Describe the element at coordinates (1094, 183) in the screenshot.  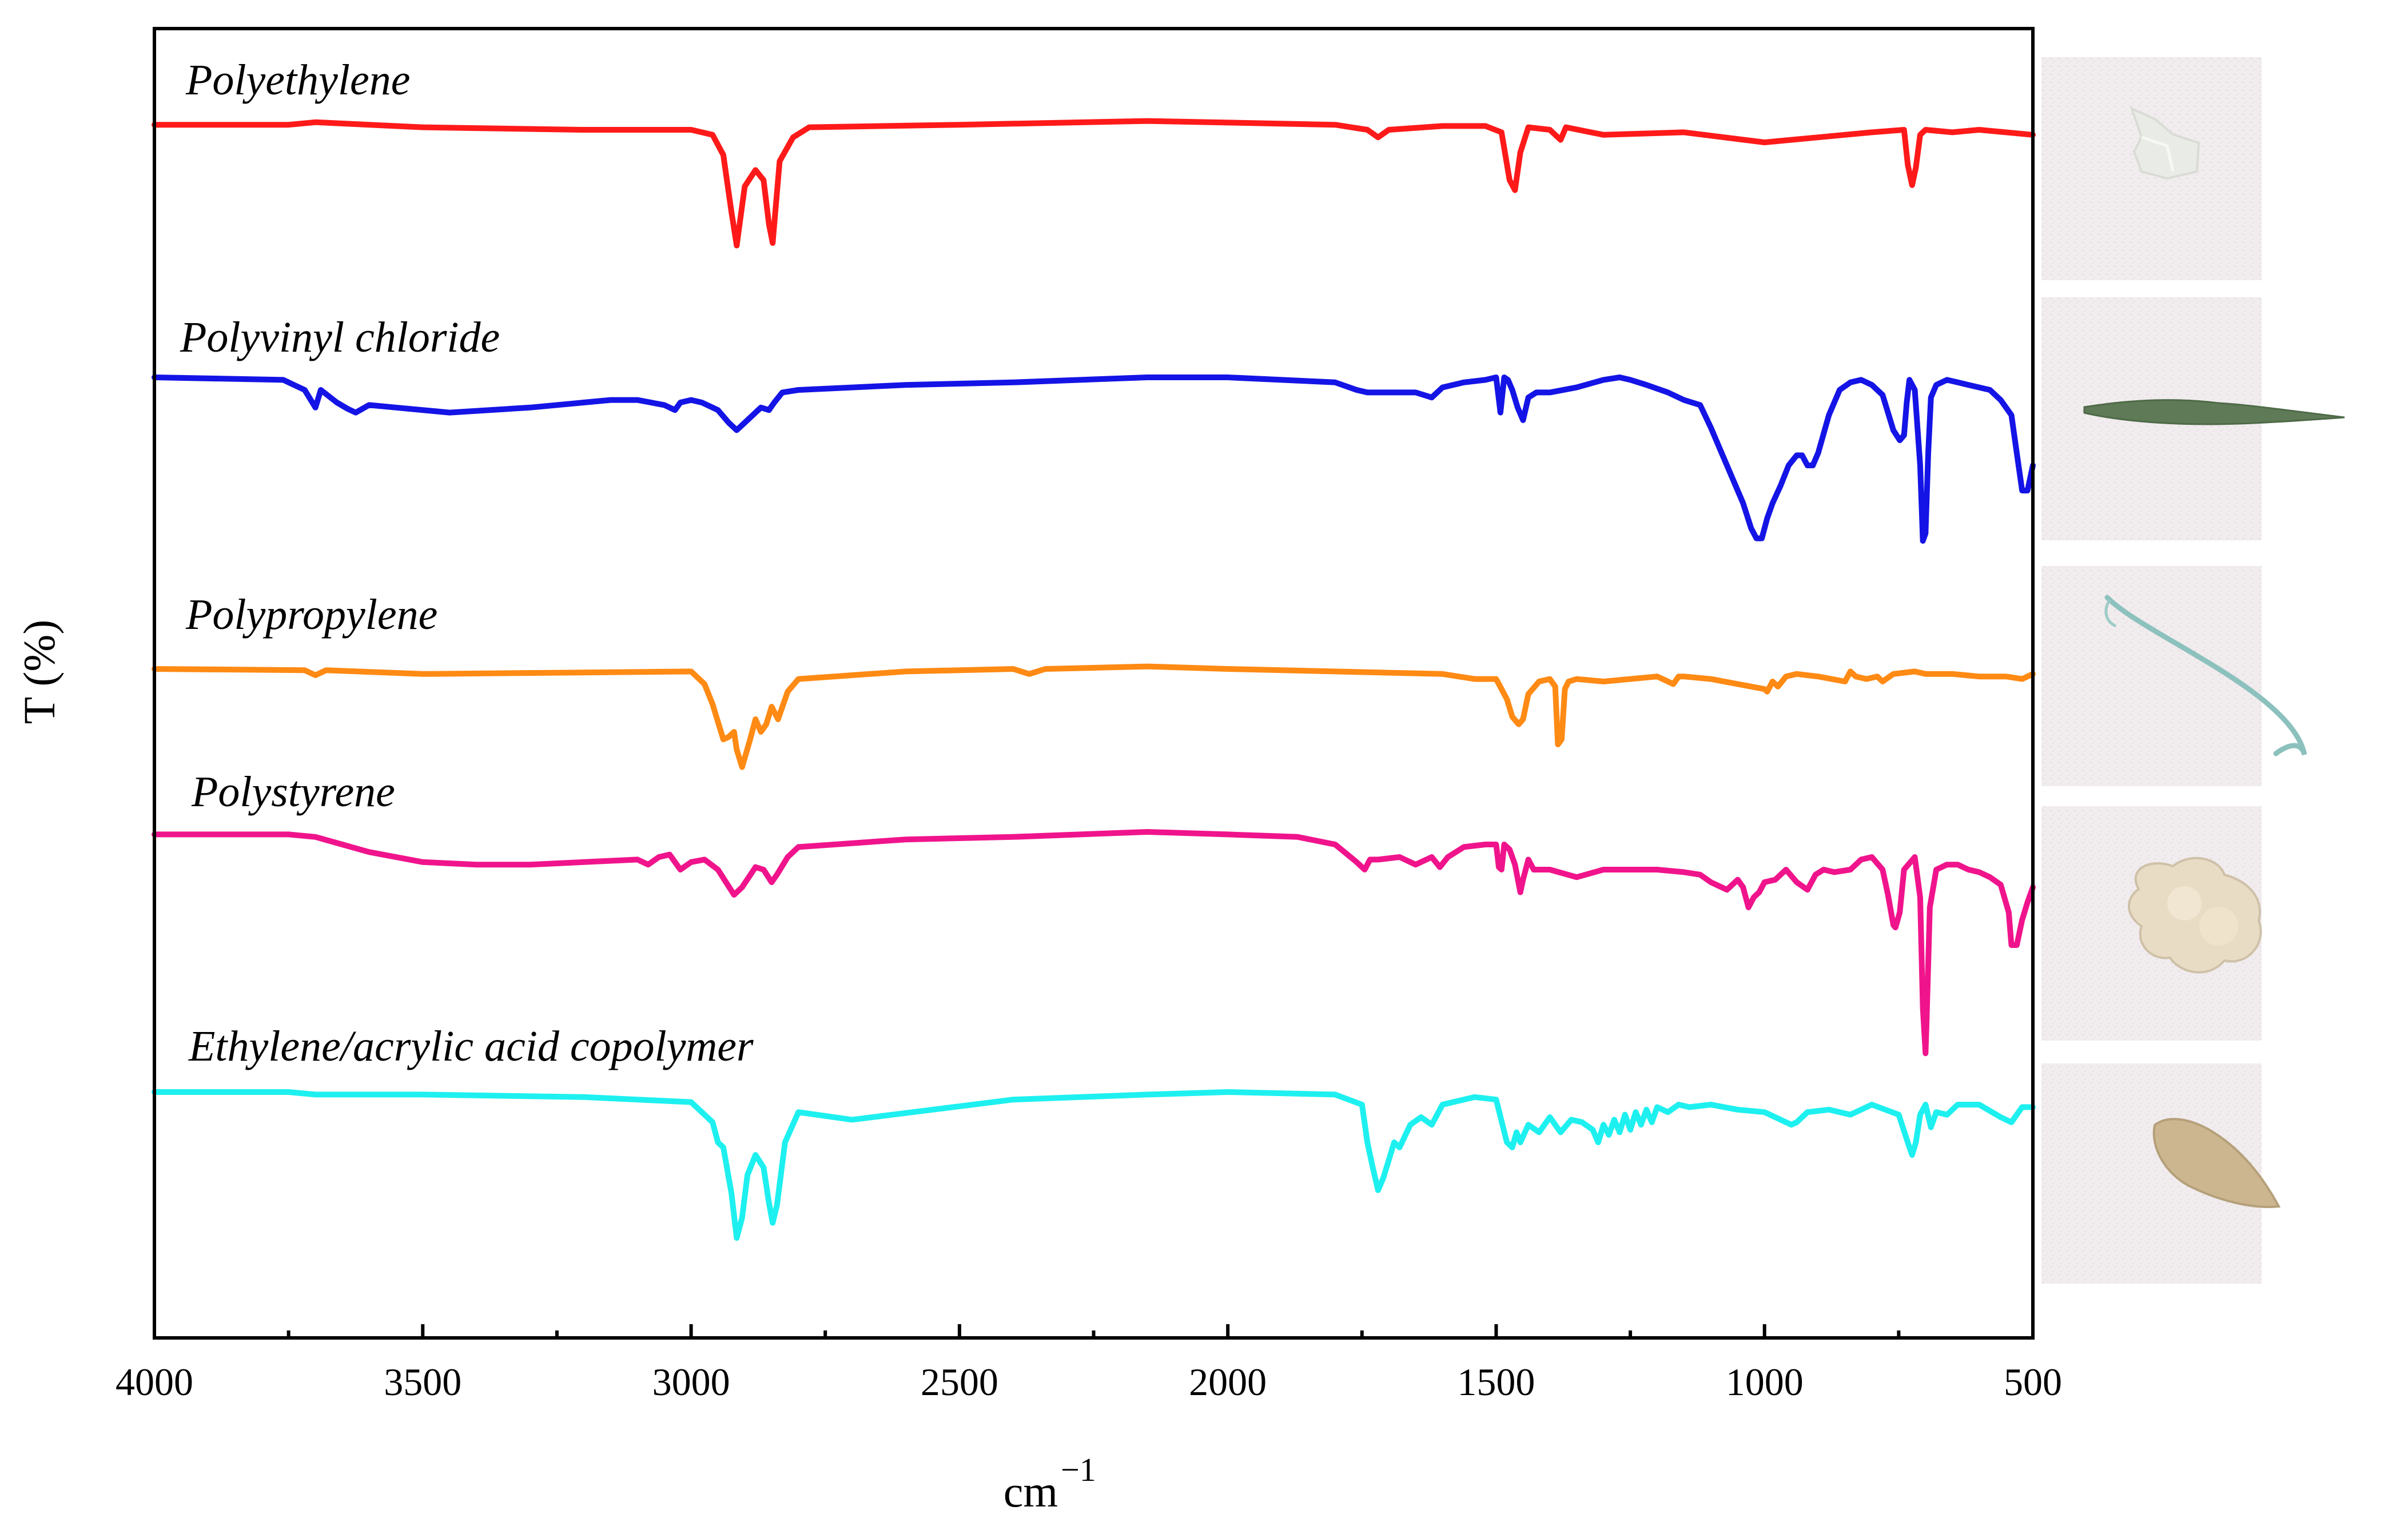
I see `spectrum-line-polyethylene` at that location.